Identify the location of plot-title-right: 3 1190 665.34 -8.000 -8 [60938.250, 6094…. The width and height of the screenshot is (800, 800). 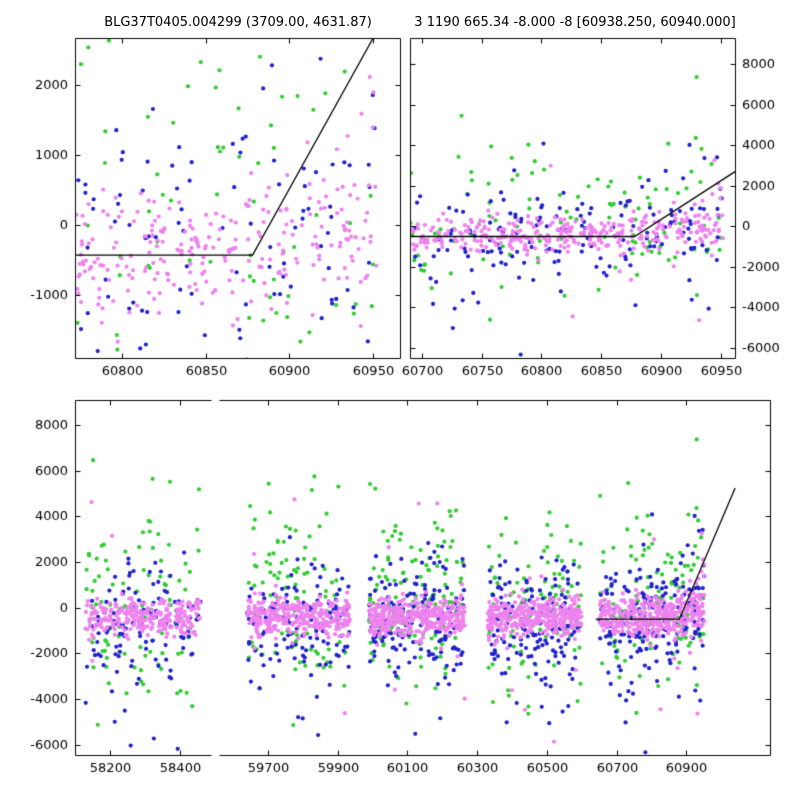
(575, 22).